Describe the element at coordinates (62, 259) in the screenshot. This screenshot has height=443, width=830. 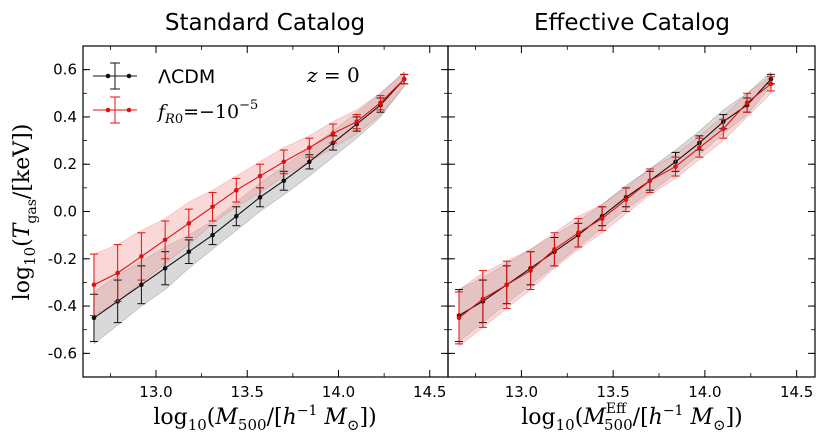
I see `y-tick-label: -0.2` at that location.